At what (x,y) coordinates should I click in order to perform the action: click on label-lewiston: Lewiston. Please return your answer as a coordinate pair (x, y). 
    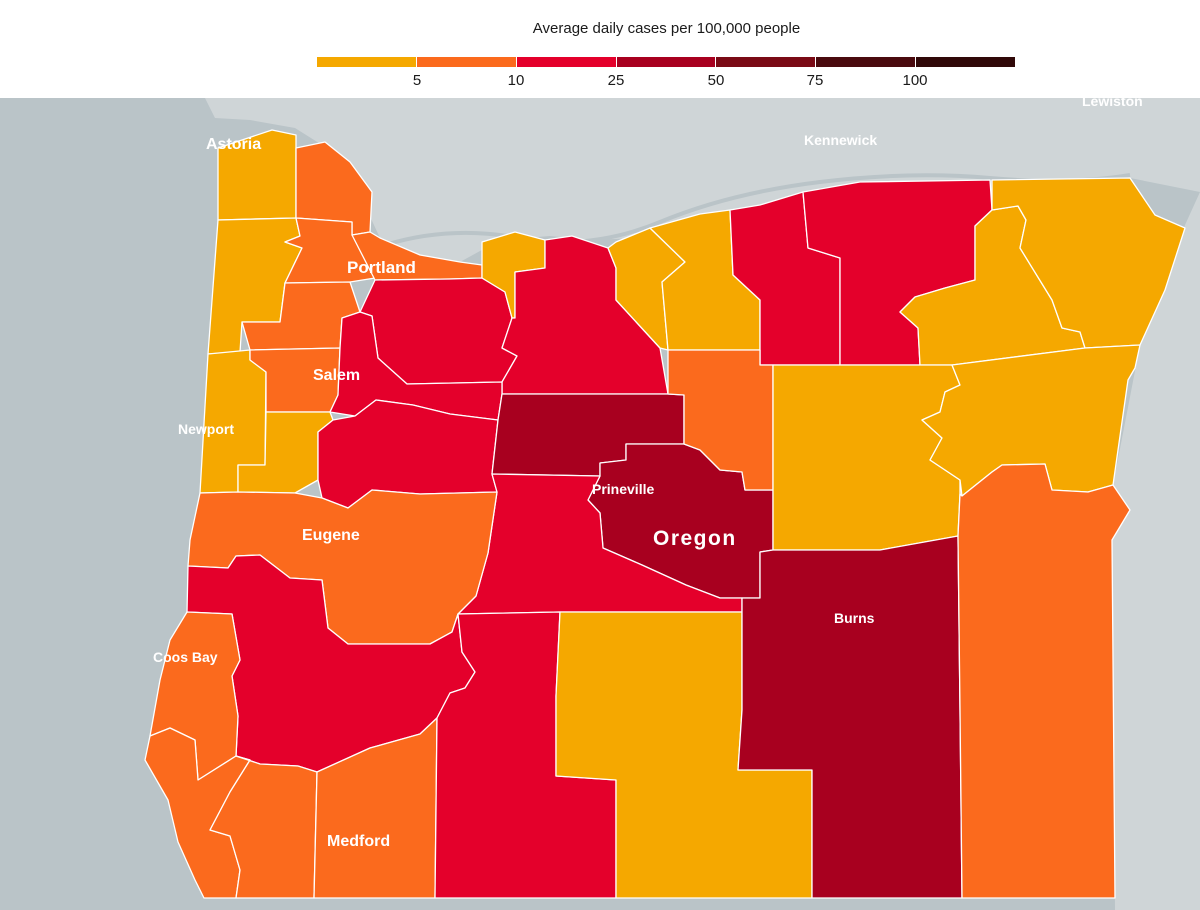
    Looking at the image, I should click on (1112, 103).